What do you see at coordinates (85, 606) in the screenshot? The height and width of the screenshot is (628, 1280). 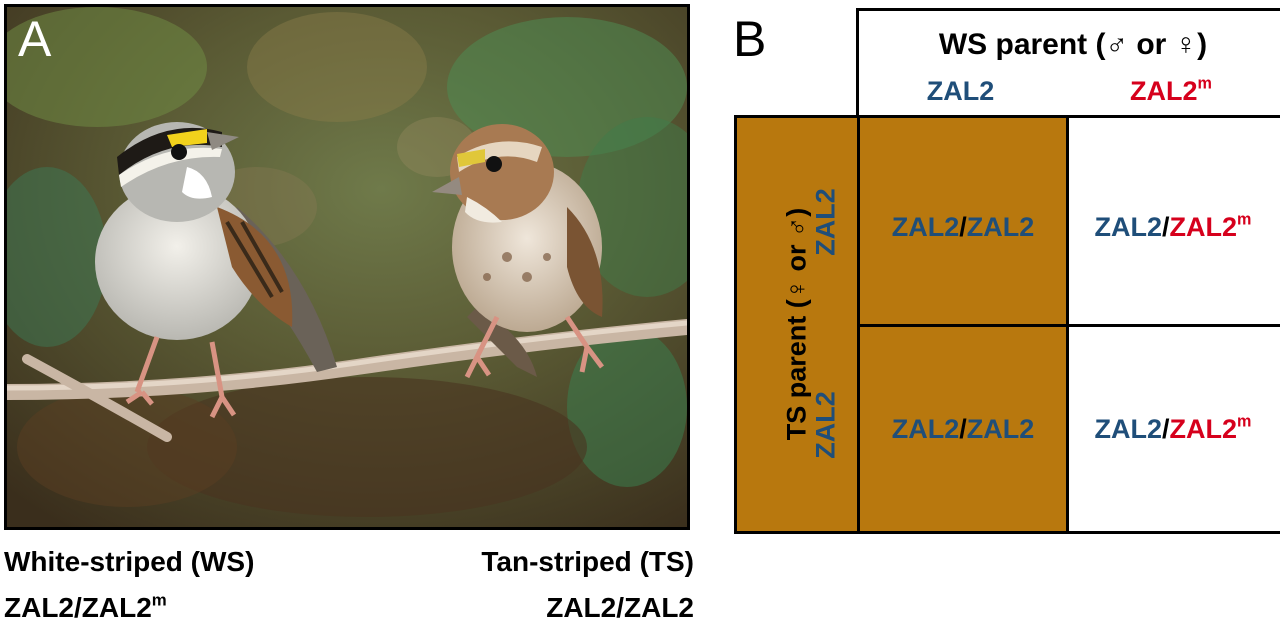 I see `ws-caption-genotype: ZAL2/ZAL2m` at bounding box center [85, 606].